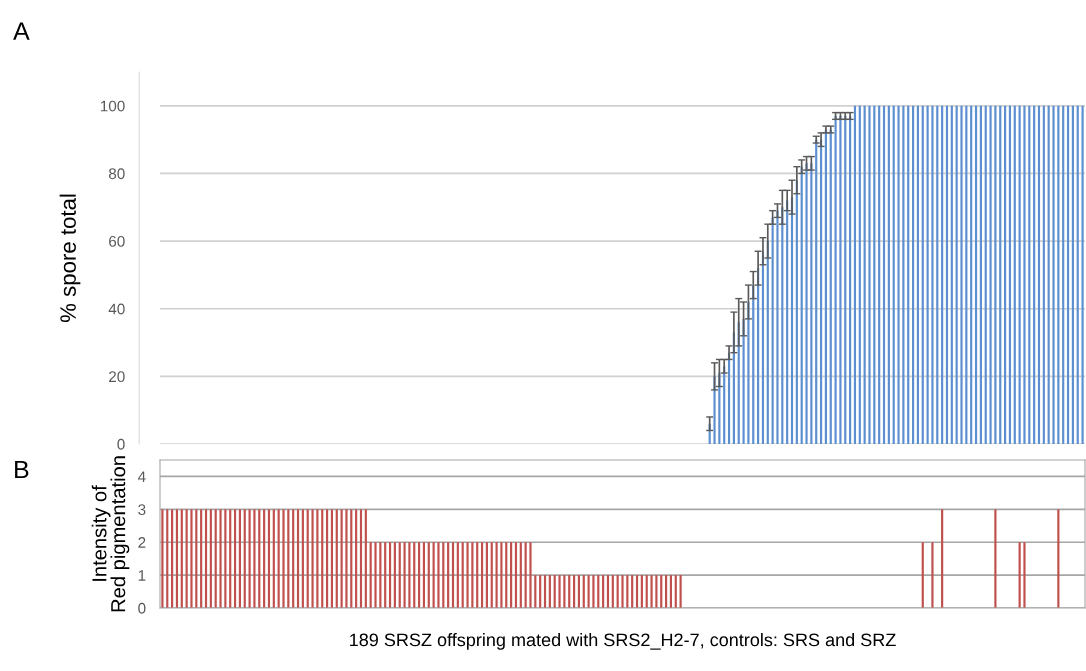 The image size is (1086, 671). What do you see at coordinates (142, 575) in the screenshot?
I see `y-tick-label: 1` at bounding box center [142, 575].